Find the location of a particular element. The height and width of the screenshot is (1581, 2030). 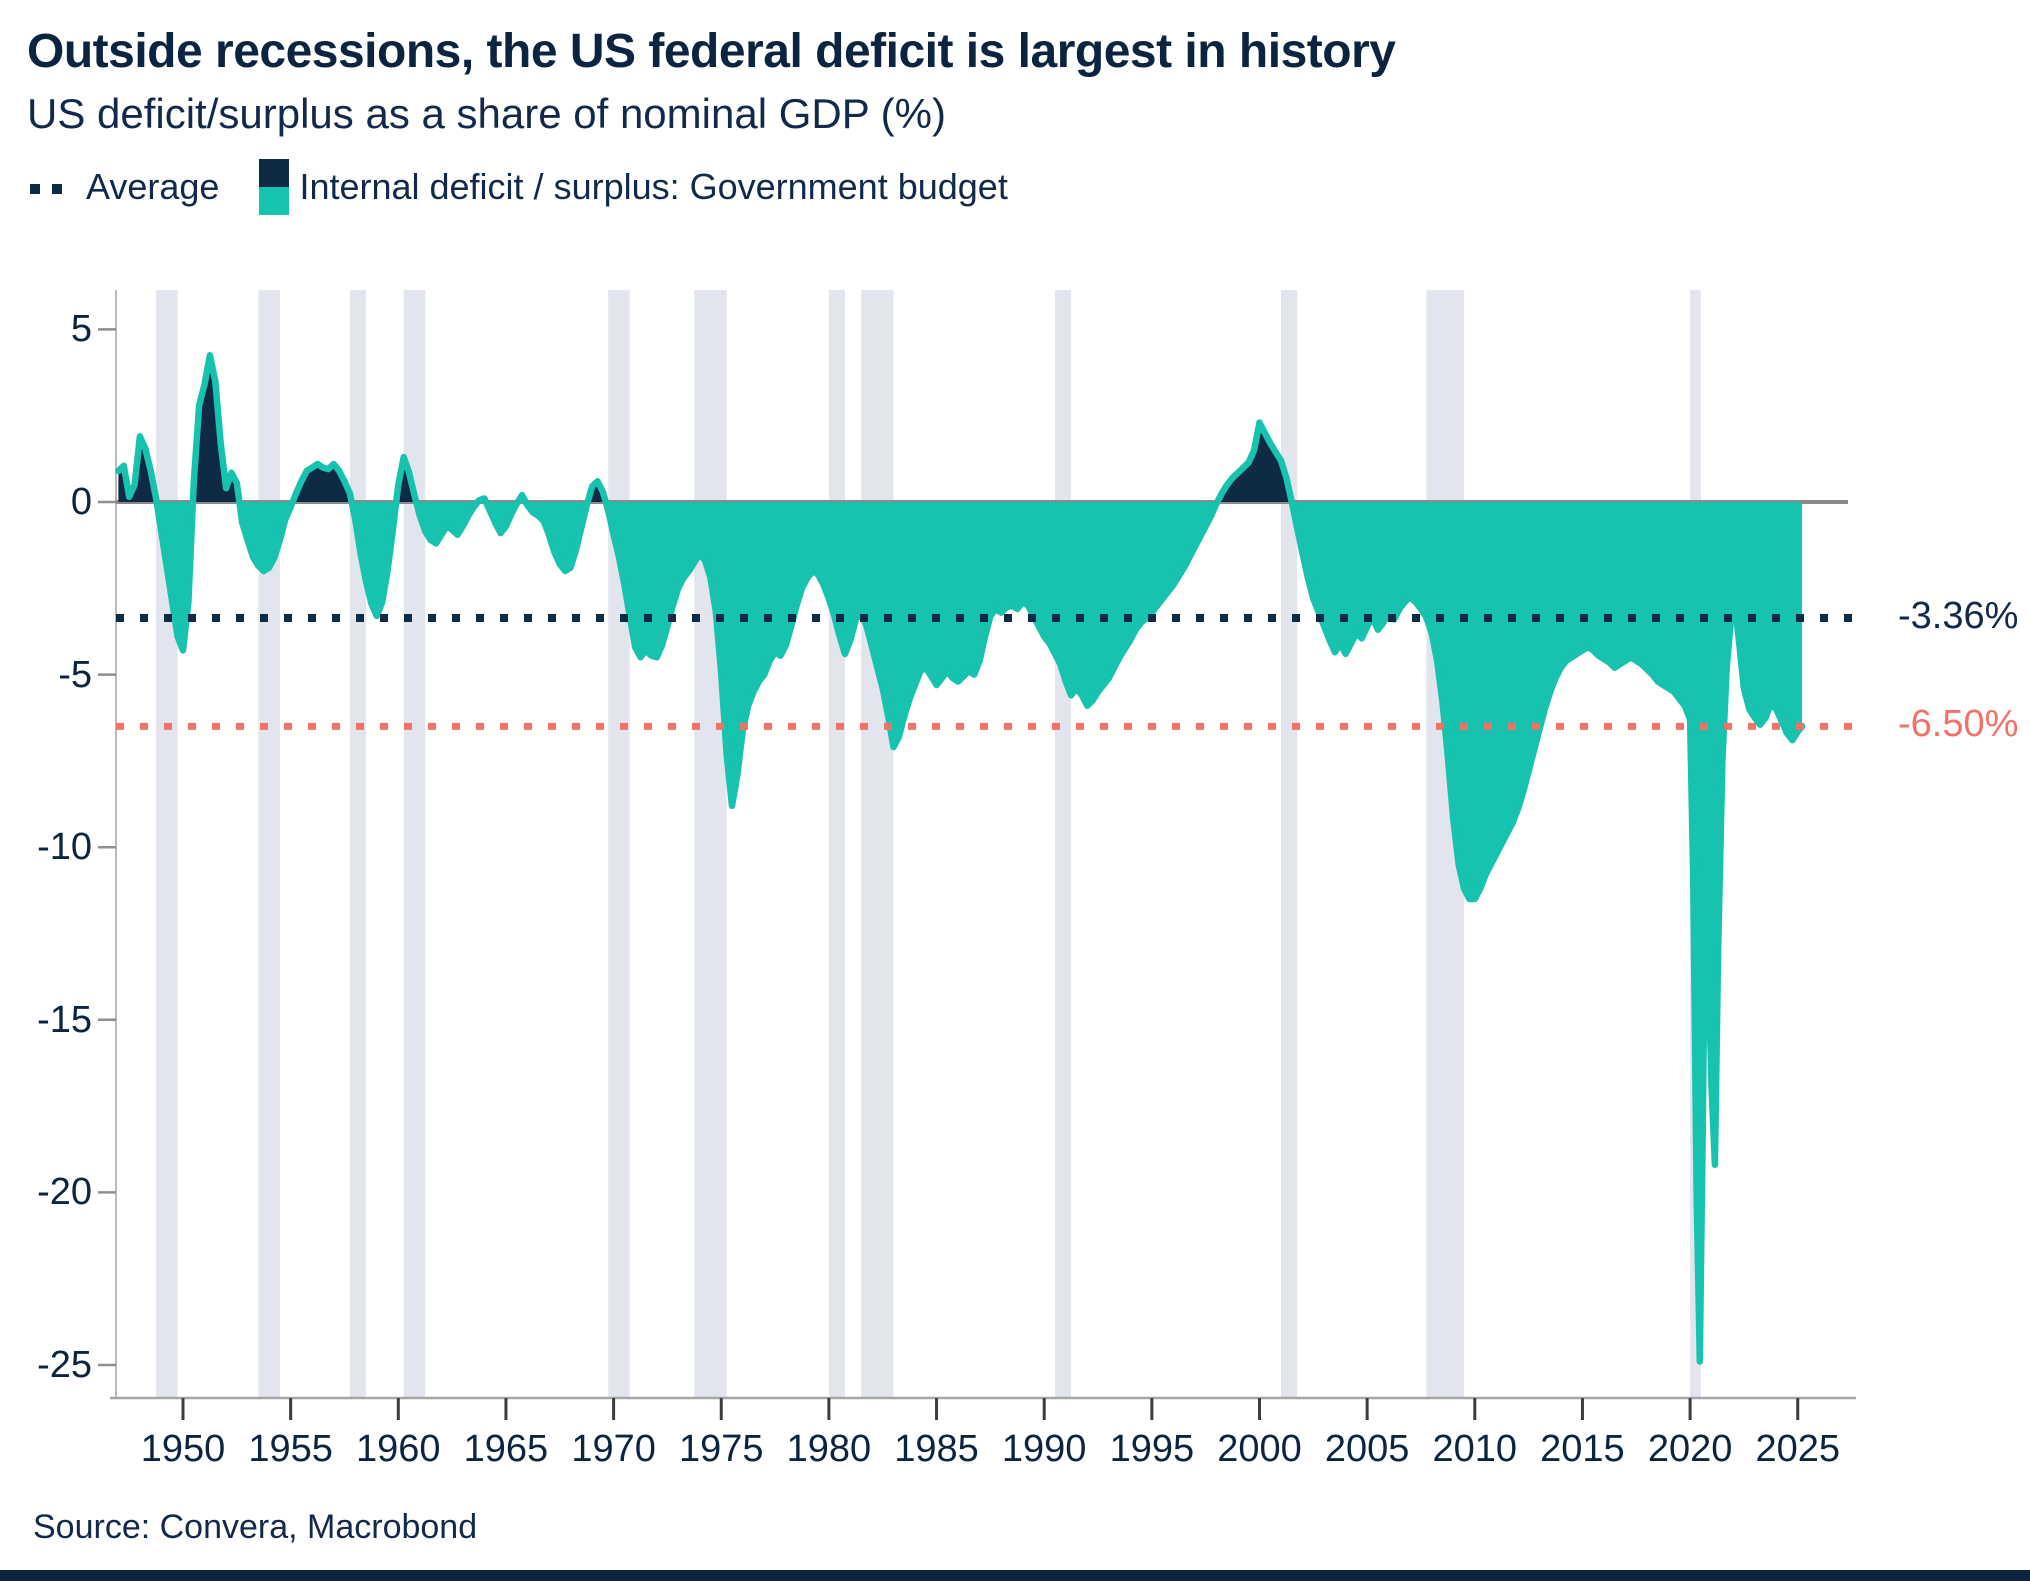

y-axis-label: -15 is located at coordinates (64, 1019).